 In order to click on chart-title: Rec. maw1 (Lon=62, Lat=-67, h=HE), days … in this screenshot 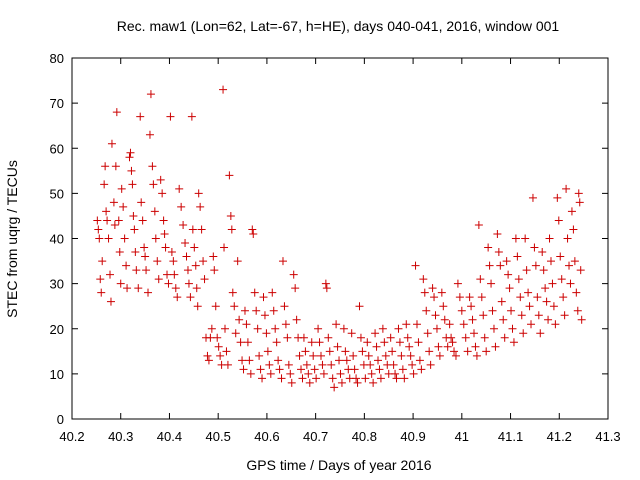, I will do `click(338, 26)`.